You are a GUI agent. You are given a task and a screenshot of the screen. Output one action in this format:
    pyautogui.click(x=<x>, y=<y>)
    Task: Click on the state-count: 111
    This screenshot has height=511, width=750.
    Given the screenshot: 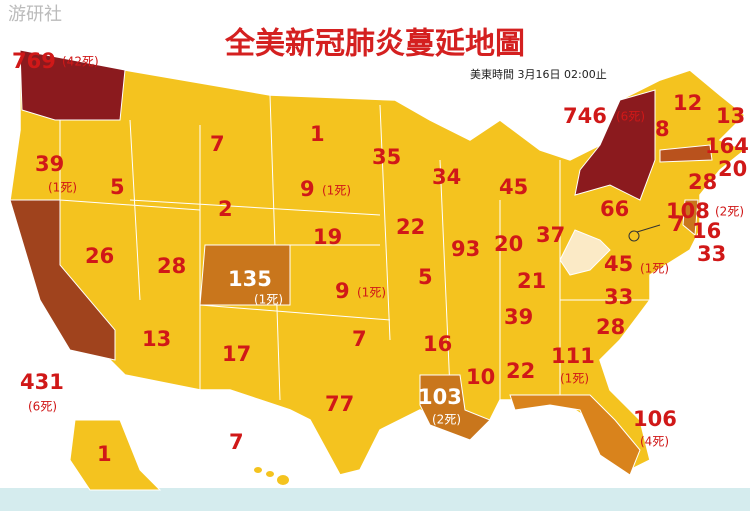 What is the action you would take?
    pyautogui.click(x=573, y=356)
    